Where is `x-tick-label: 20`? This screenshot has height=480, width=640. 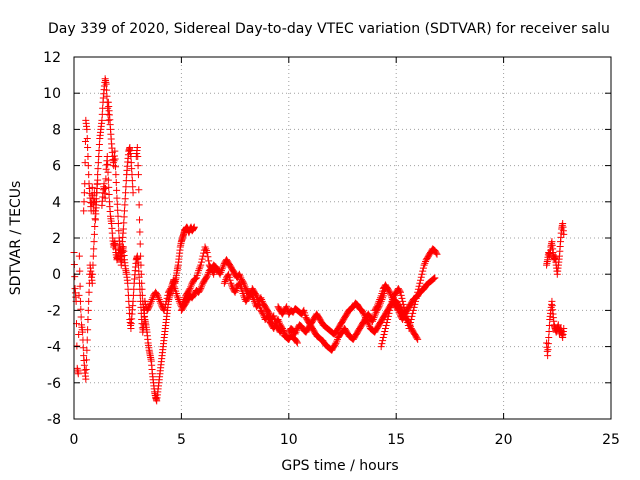
x-tick-label: 20 is located at coordinates (504, 440).